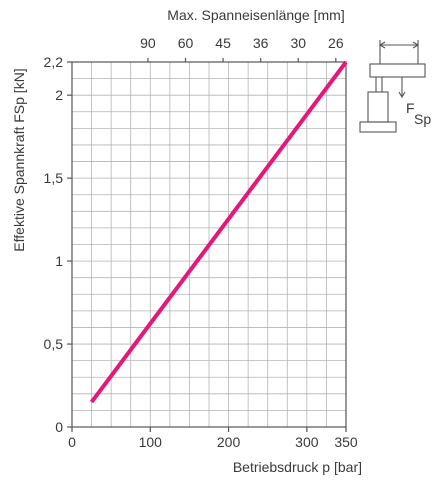  I want to click on x-tick-label: 0, so click(72, 442).